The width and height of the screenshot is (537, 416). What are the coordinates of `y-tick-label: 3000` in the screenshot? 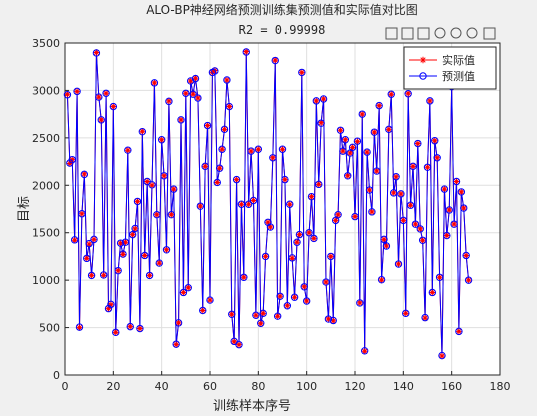 It's located at (46, 90).